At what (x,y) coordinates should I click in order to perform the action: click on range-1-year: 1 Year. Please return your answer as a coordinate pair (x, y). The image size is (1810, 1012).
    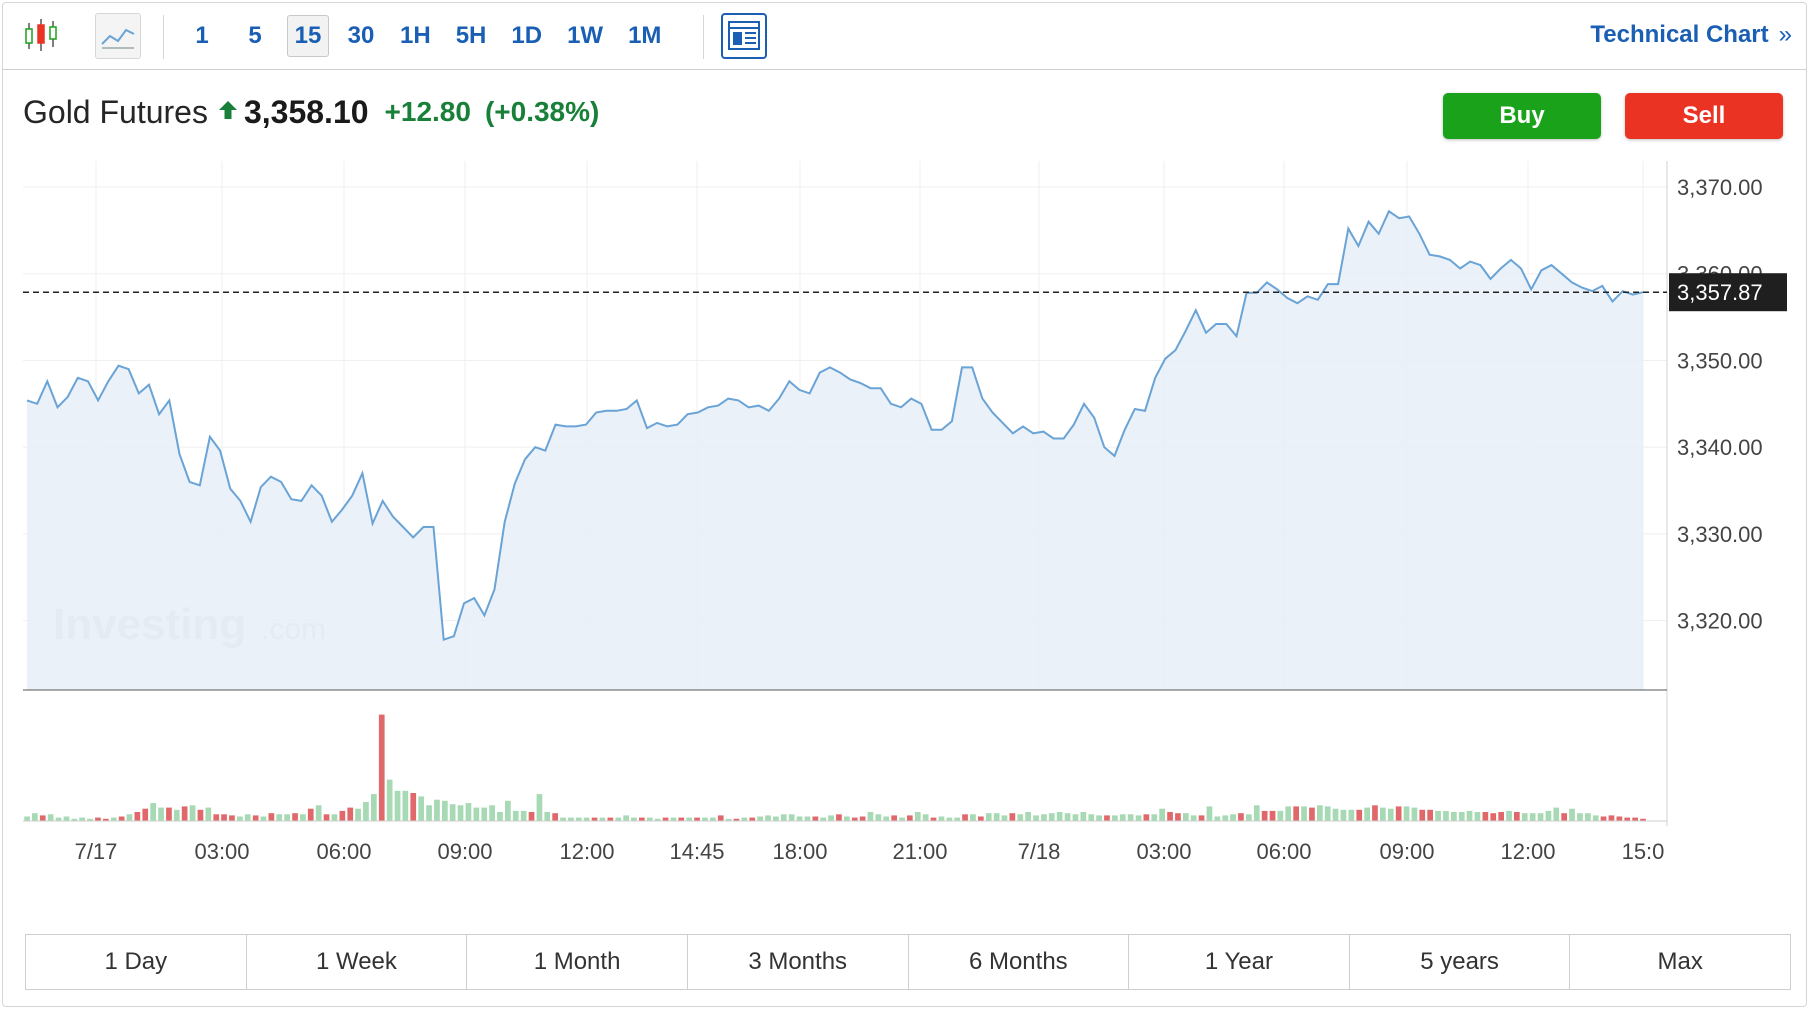
    Looking at the image, I should click on (1239, 962).